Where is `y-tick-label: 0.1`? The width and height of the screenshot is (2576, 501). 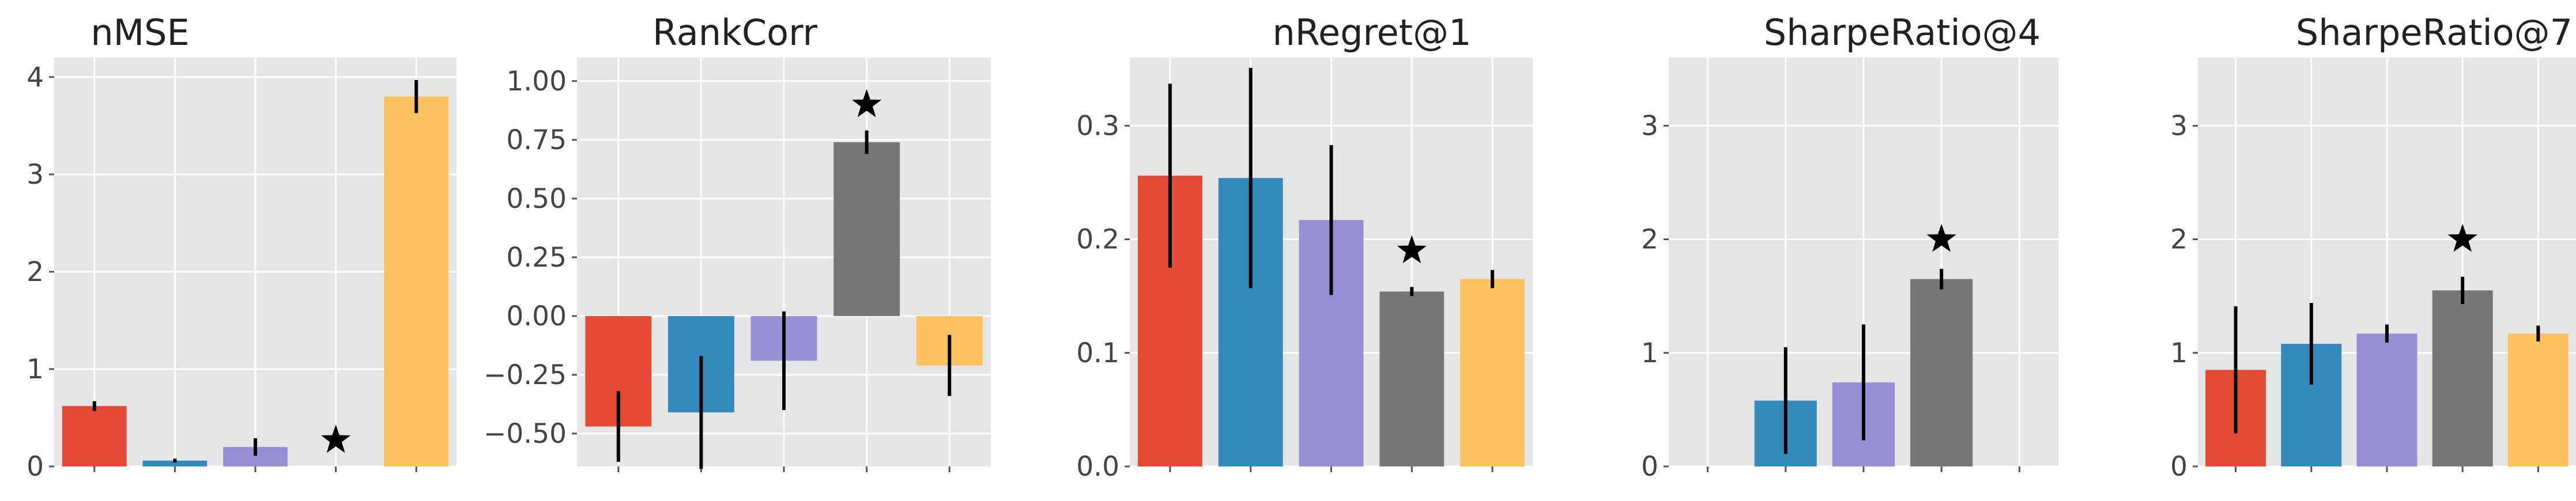
y-tick-label: 0.1 is located at coordinates (1097, 353).